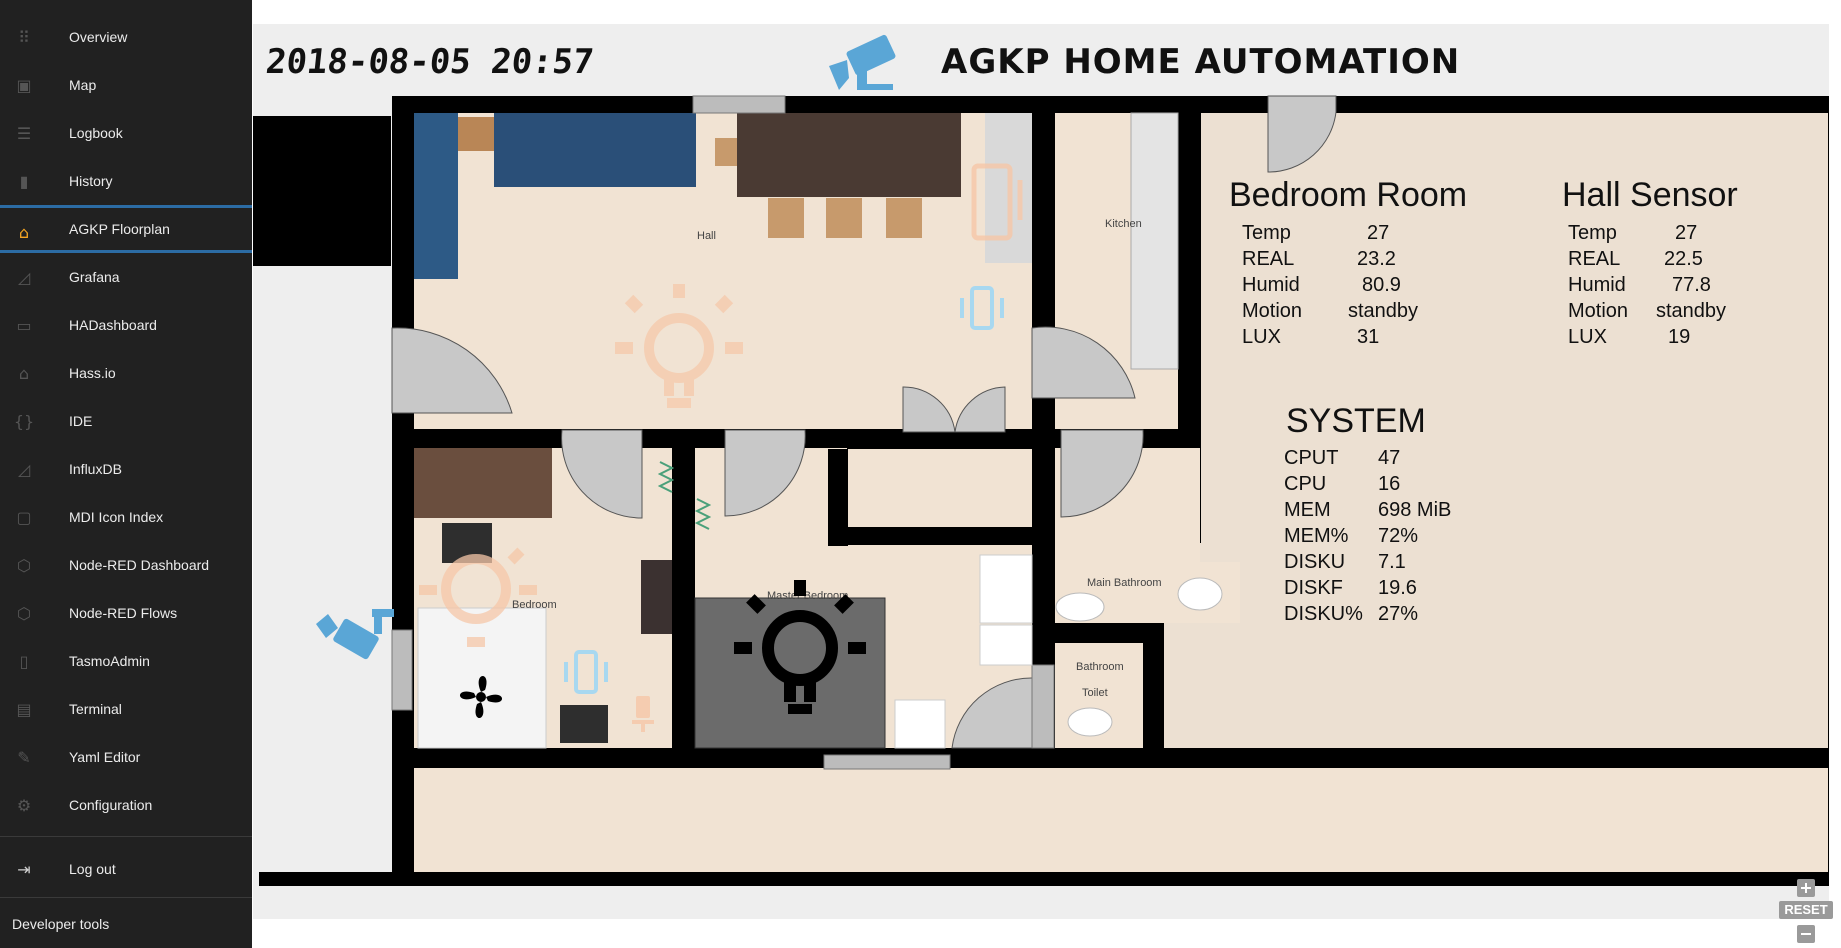  I want to click on home-icon: ⌂, so click(24, 232).